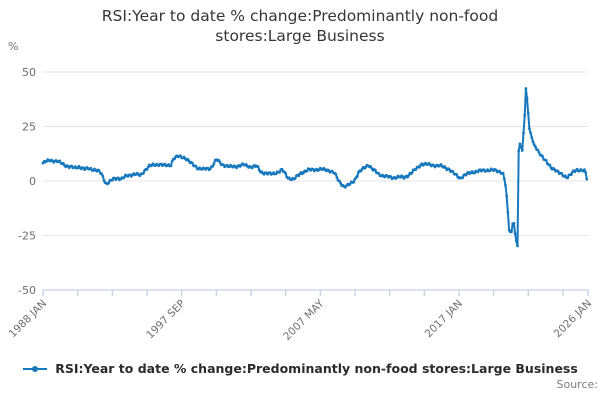 This screenshot has height=400, width=600. Describe the element at coordinates (35, 368) in the screenshot. I see `legend-line-marker-icon` at that location.